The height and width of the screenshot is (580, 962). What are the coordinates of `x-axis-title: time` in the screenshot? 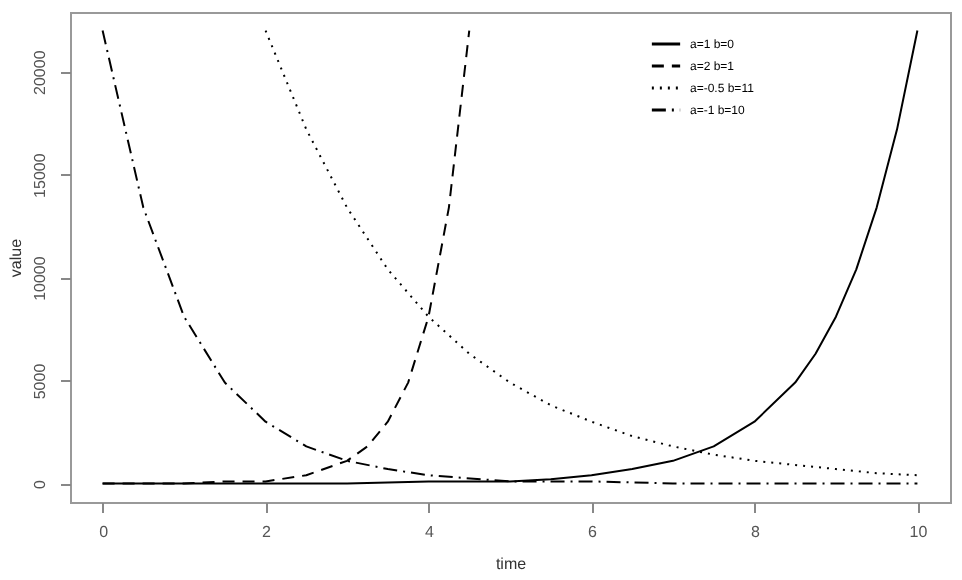 It's located at (511, 564).